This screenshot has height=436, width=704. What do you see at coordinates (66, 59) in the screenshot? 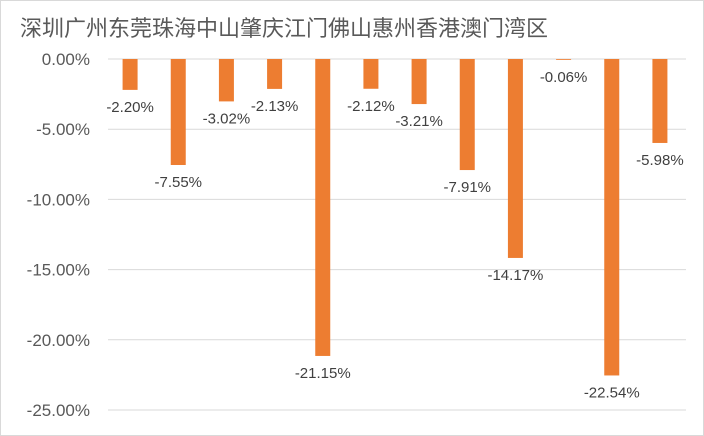
I see `y-tick-label: 0.00%` at bounding box center [66, 59].